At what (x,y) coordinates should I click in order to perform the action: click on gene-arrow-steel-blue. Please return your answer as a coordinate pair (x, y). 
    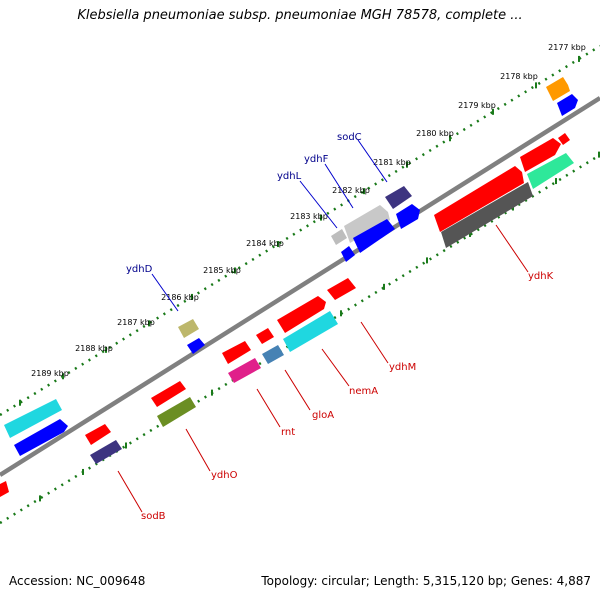
    Looking at the image, I should click on (273, 354).